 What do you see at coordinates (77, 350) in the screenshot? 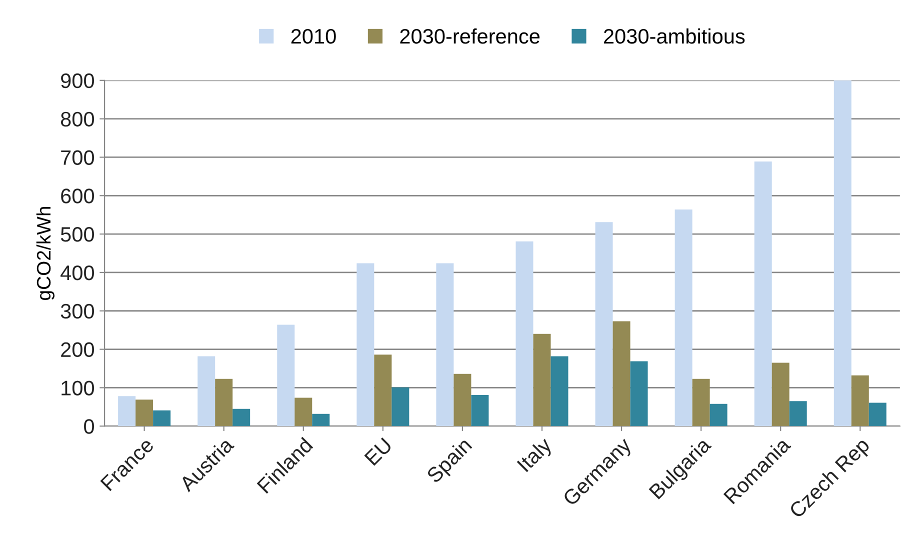
I see `y-tick-label: 200` at bounding box center [77, 350].